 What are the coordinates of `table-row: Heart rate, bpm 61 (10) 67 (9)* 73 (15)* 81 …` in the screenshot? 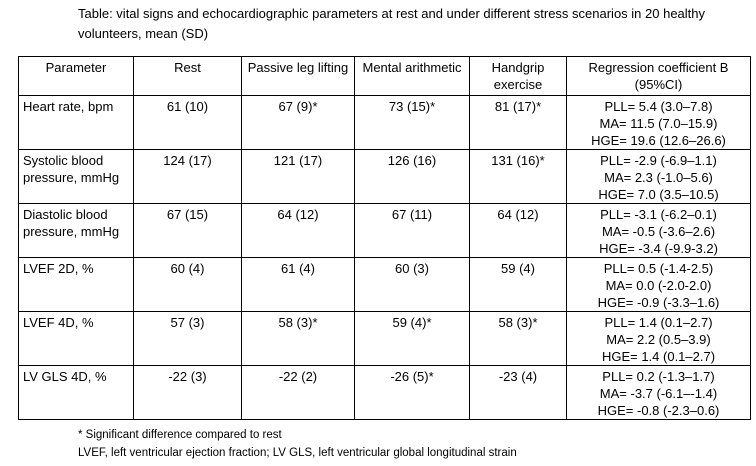 It's located at (384, 122).